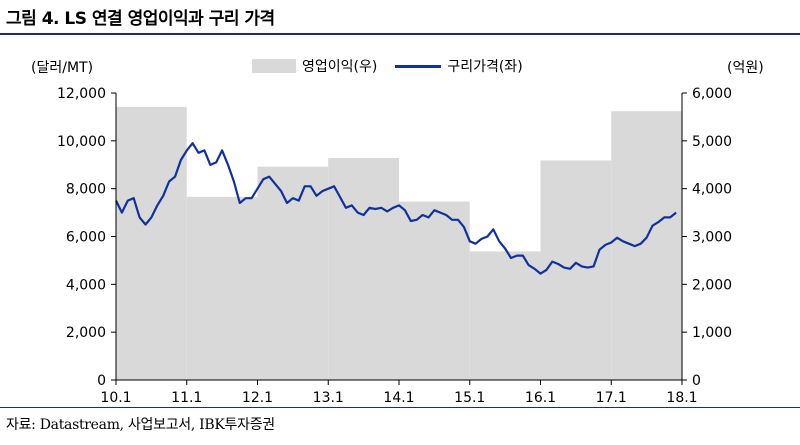 This screenshot has height=445, width=800. What do you see at coordinates (140, 425) in the screenshot?
I see `source-note: 자료: Datastream, 사업보고서, IBK투자증권` at bounding box center [140, 425].